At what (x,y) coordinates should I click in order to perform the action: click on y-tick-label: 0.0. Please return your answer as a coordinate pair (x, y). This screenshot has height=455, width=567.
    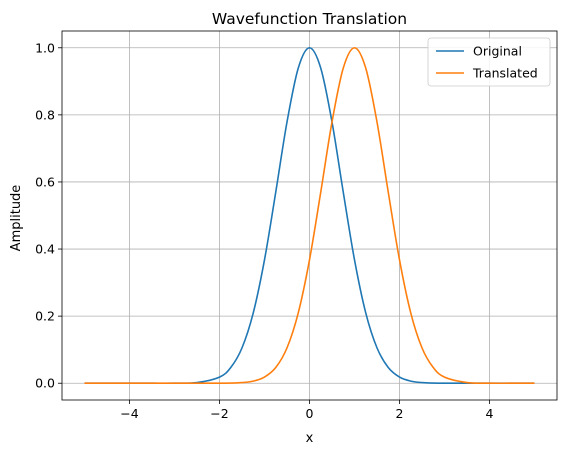
    Looking at the image, I should click on (45, 383).